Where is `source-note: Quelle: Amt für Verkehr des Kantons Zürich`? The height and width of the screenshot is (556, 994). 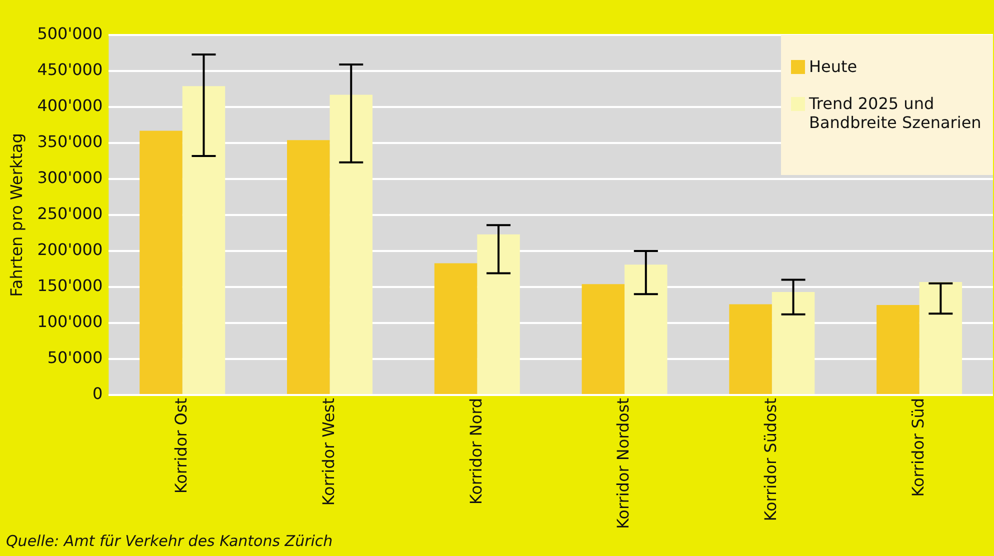
source-note: Quelle: Amt für Verkehr des Kantons Zürich is located at coordinates (169, 541).